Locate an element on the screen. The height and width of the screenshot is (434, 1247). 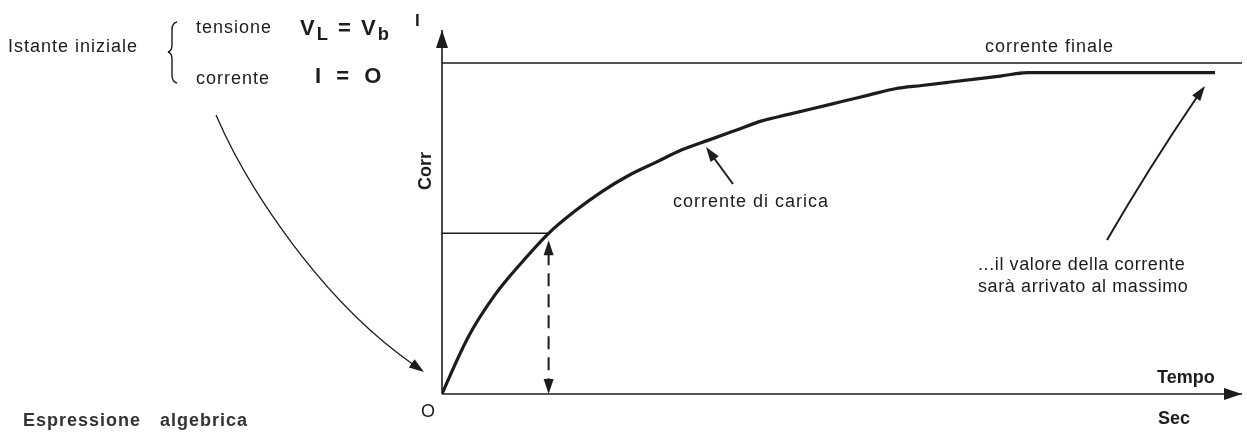
text: Sec is located at coordinates (1174, 418).